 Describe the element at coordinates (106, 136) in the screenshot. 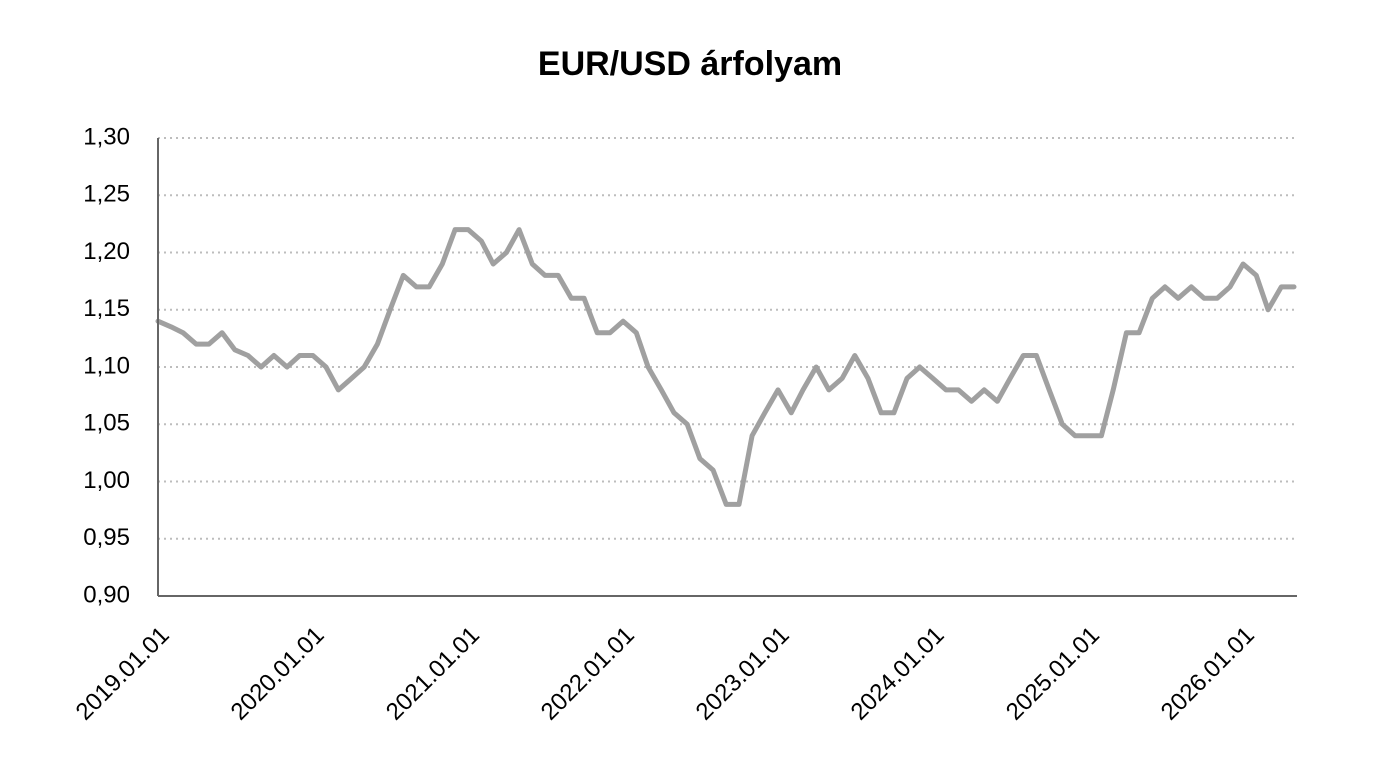

I see `y-tick-label: 1,30` at that location.